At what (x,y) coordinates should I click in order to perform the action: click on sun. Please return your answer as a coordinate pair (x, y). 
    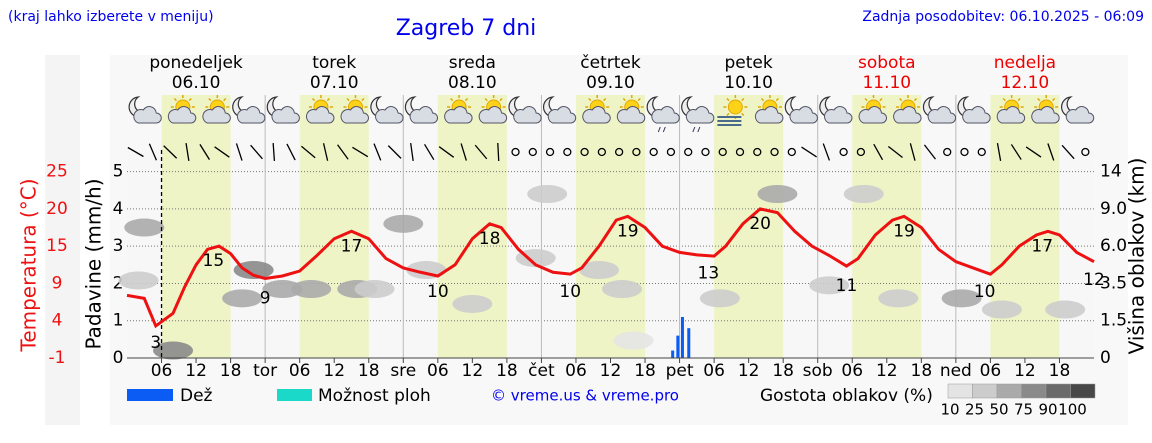
    Looking at the image, I should click on (735, 107).